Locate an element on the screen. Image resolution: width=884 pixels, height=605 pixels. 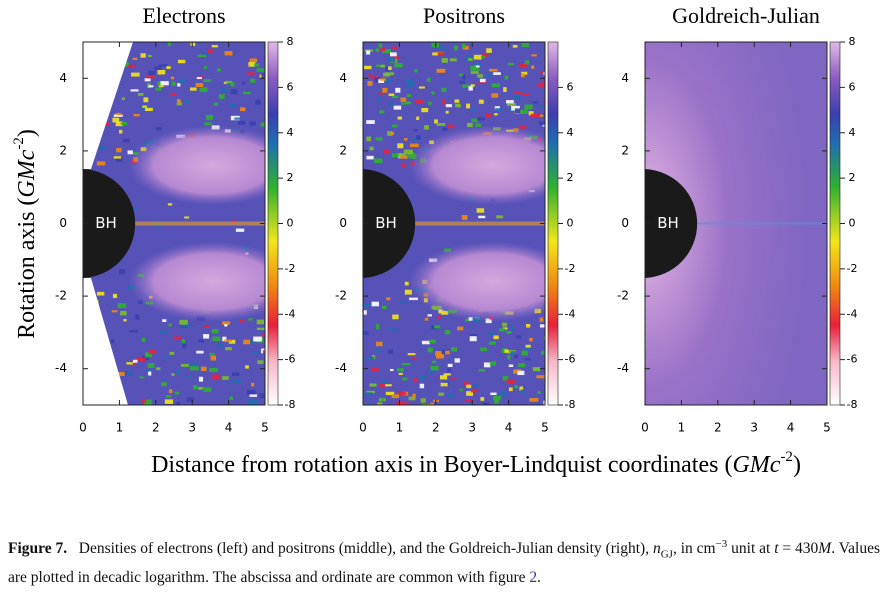
x-tick-label: 4 is located at coordinates (791, 428).